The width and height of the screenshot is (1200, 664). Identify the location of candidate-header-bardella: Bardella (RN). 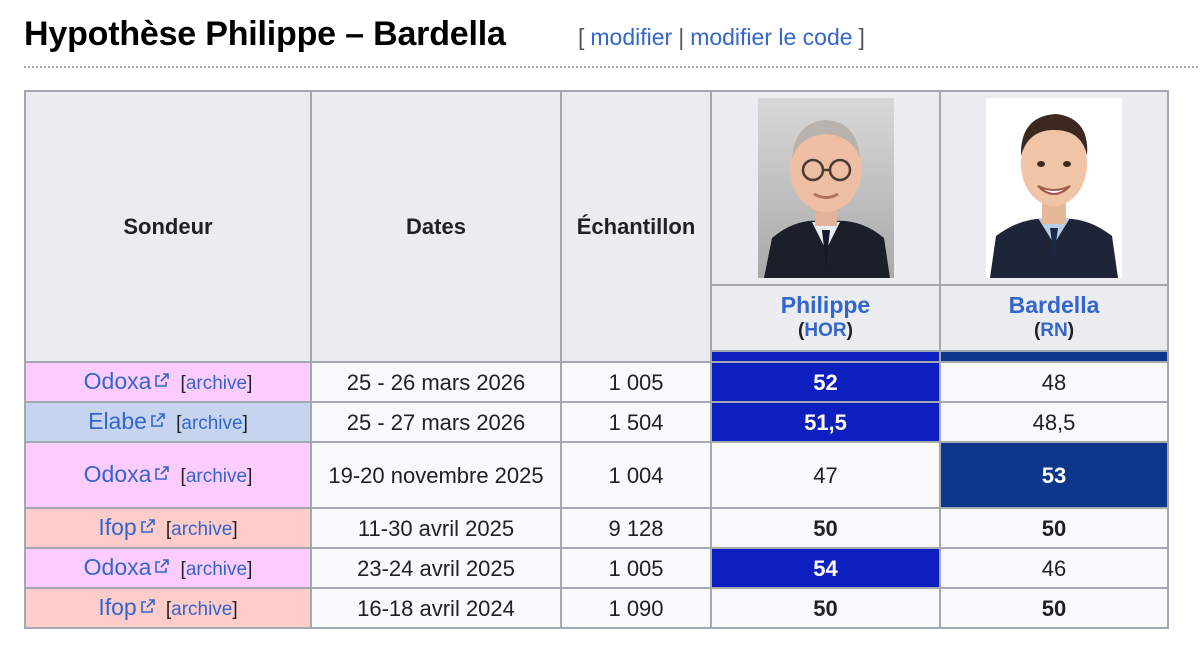
(1054, 318).